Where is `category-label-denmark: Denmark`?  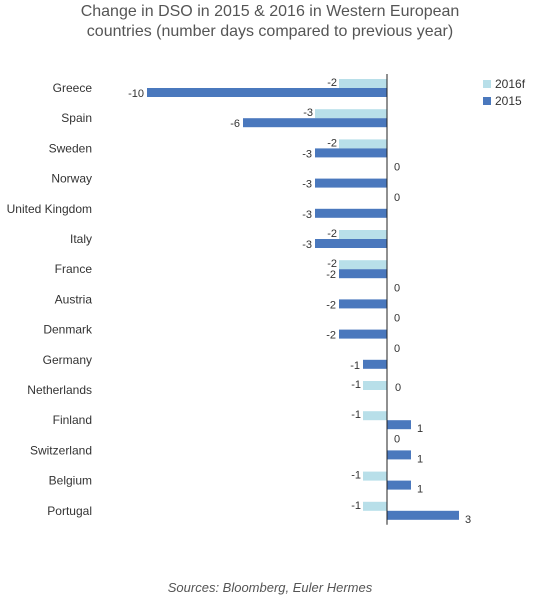 category-label-denmark: Denmark is located at coordinates (68, 330).